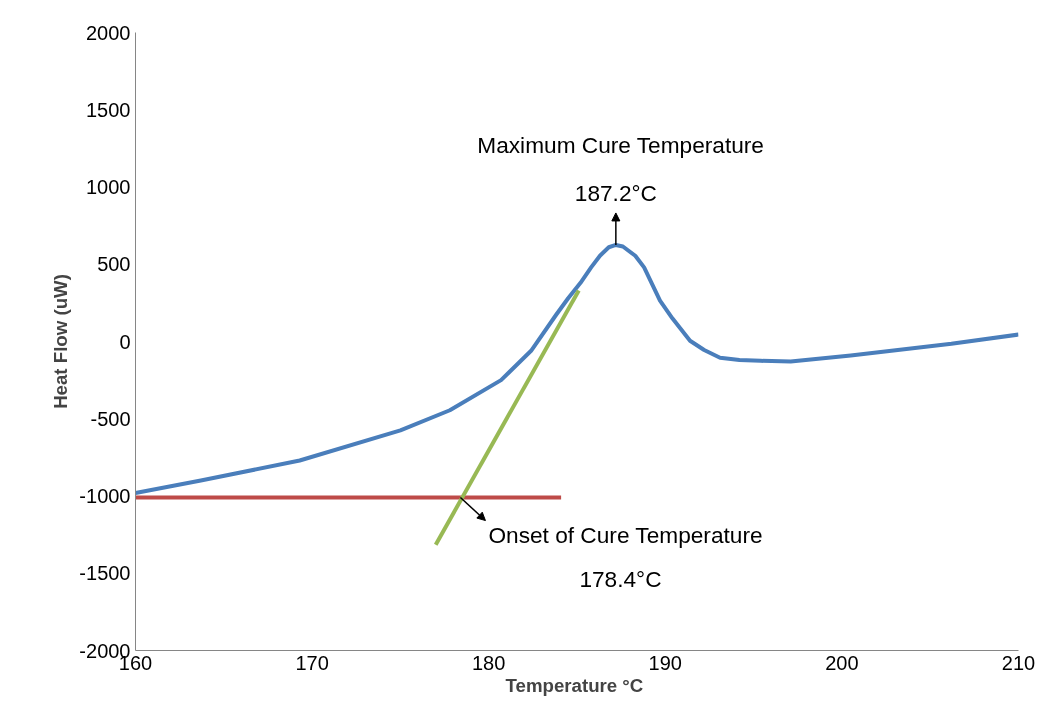 The height and width of the screenshot is (727, 1049). I want to click on y-tick-label: 500, so click(114, 264).